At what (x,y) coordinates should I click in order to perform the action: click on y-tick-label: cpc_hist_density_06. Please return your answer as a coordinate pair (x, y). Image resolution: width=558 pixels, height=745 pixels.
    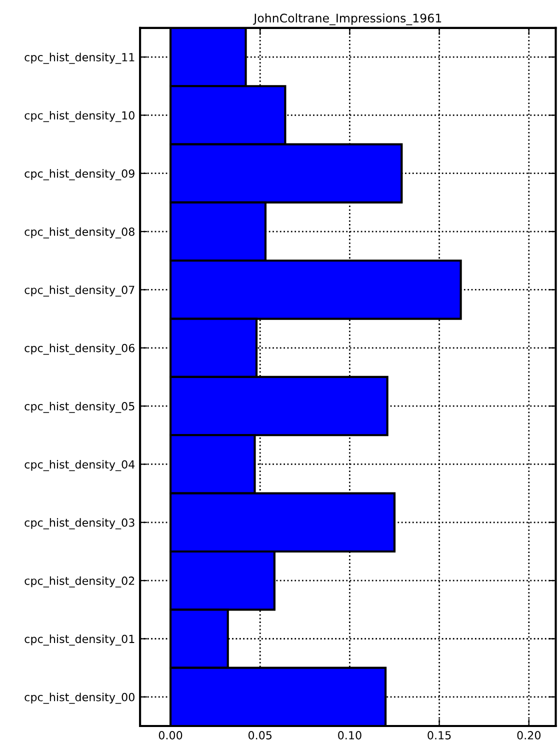
    Looking at the image, I should click on (79, 349).